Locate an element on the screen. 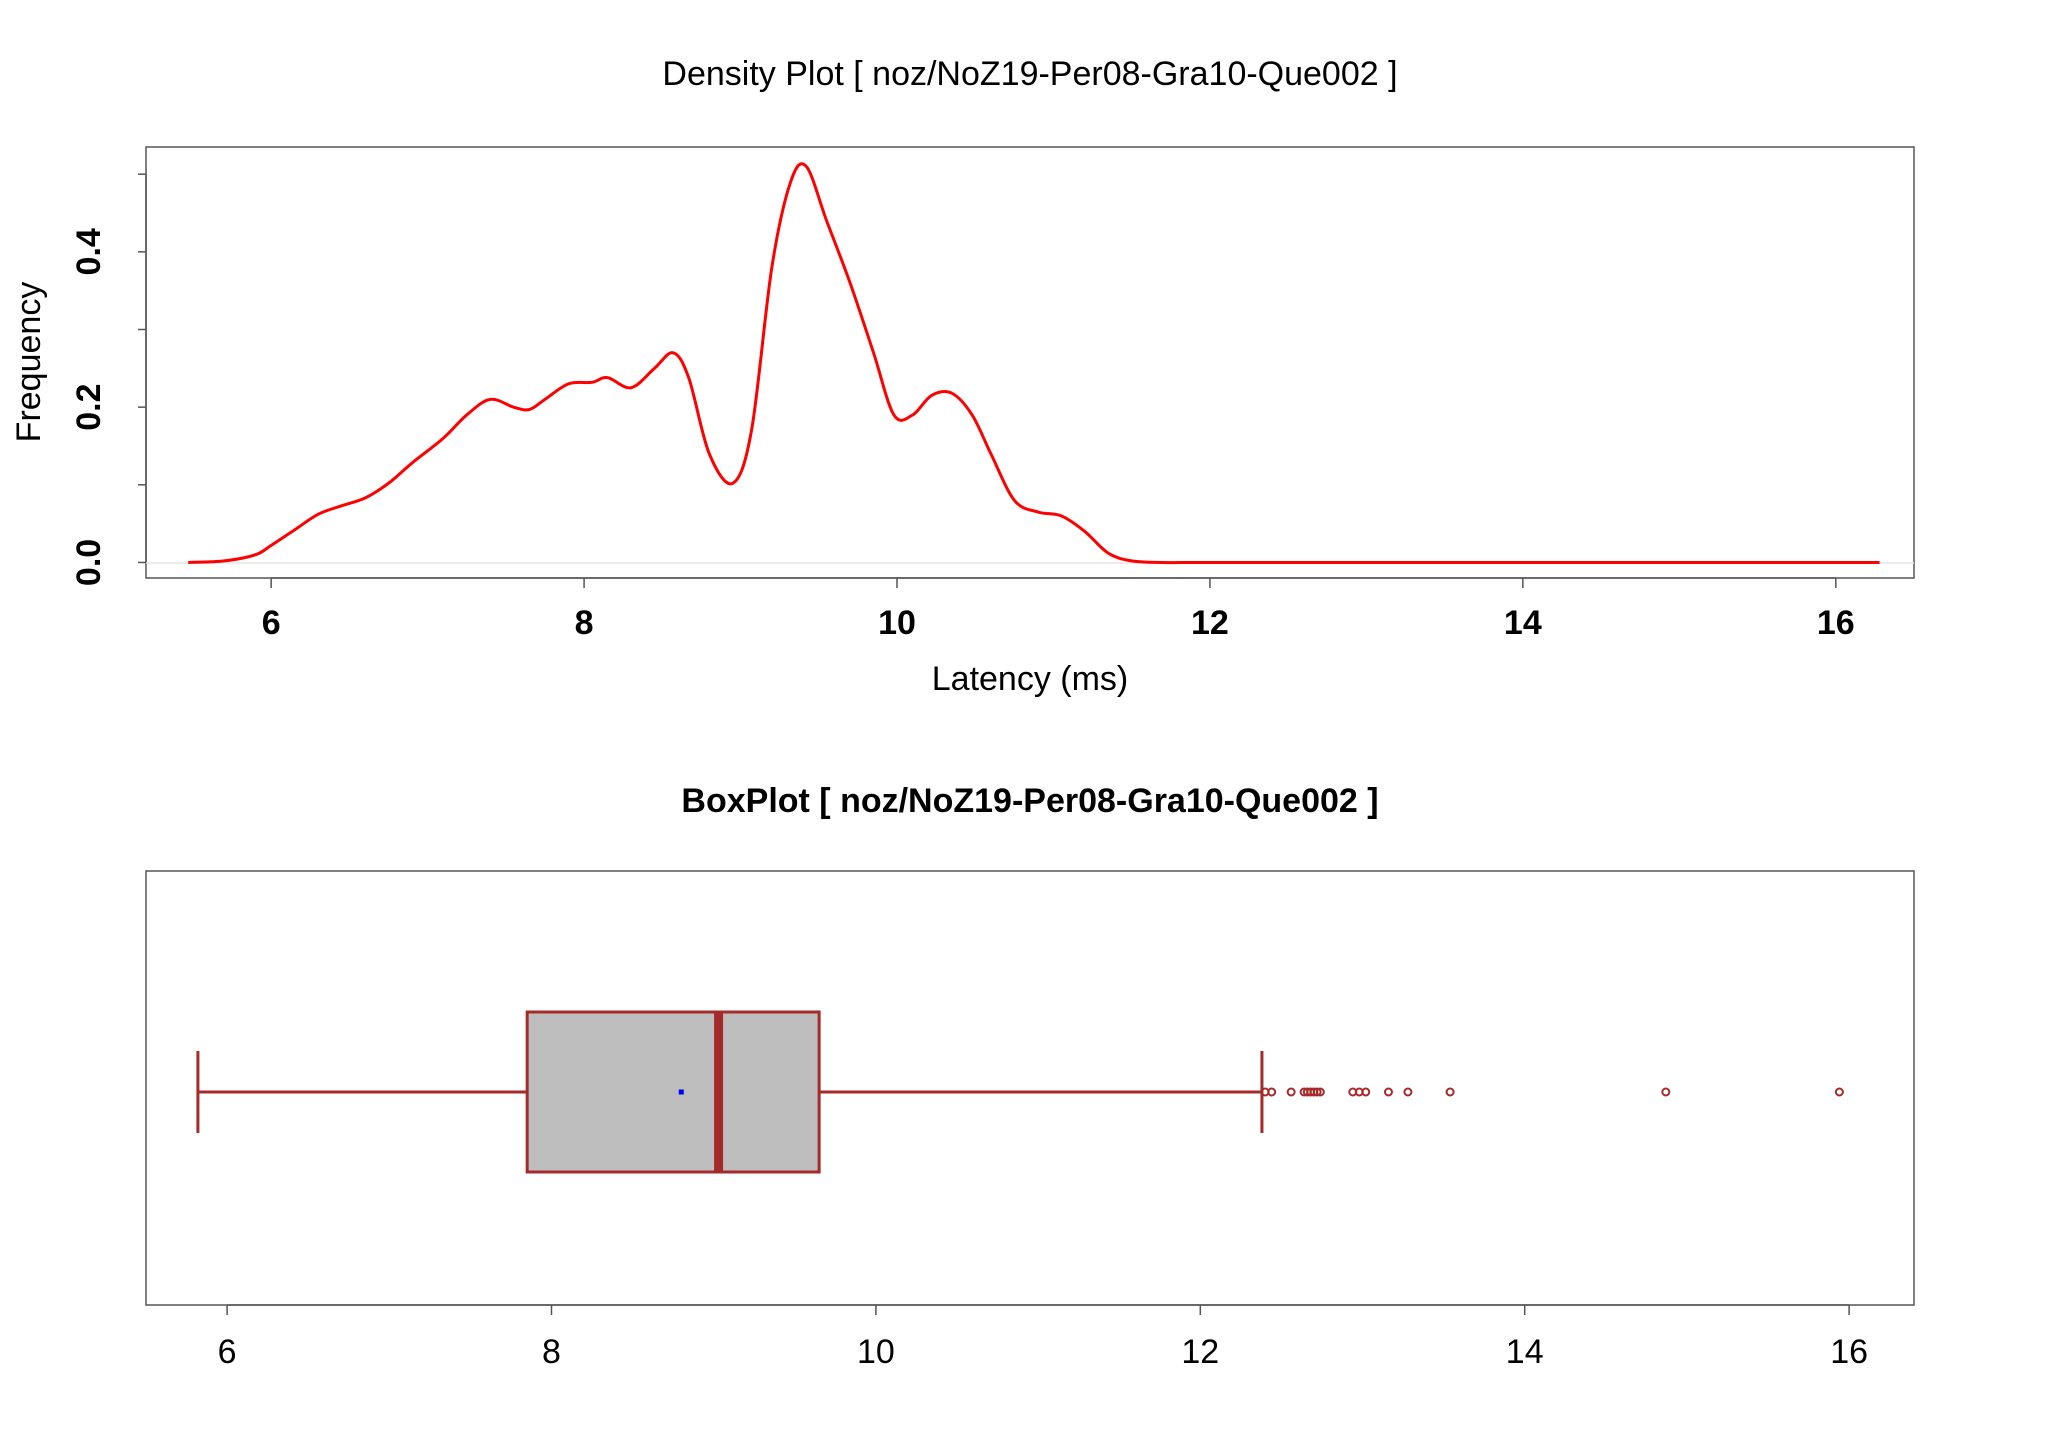 The height and width of the screenshot is (1440, 2048). density-y-axis: 0.0 0.2 0.4 is located at coordinates (108, 379).